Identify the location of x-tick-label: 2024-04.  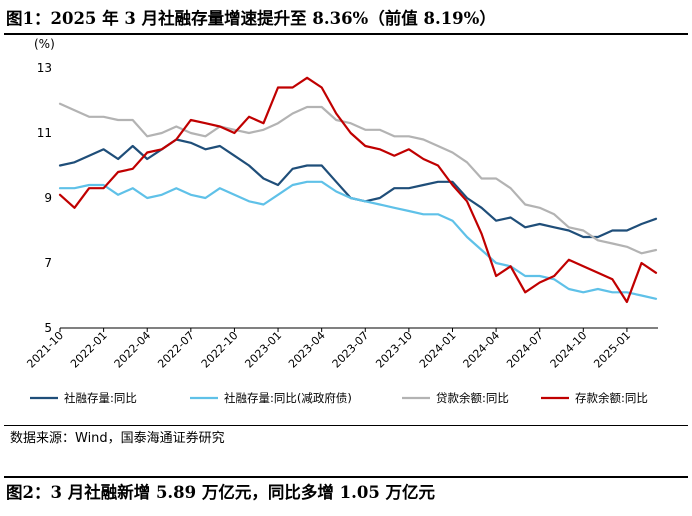
(482, 350).